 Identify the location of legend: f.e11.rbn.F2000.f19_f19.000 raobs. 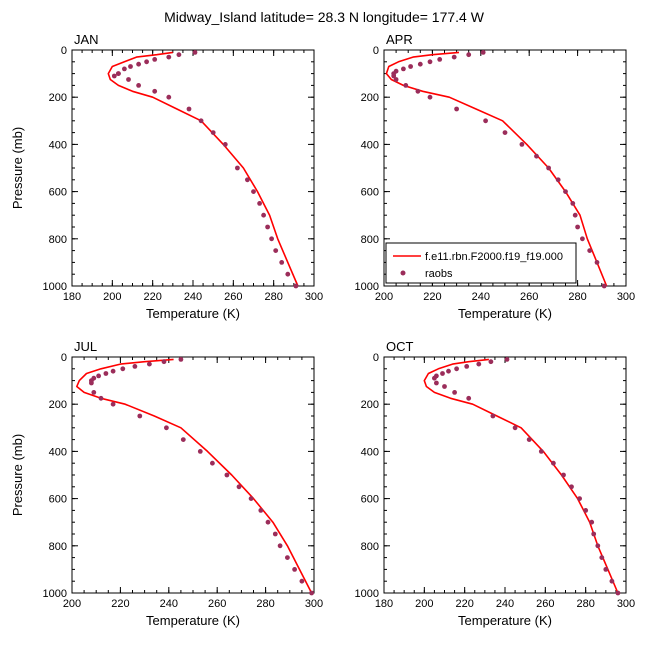
(481, 263).